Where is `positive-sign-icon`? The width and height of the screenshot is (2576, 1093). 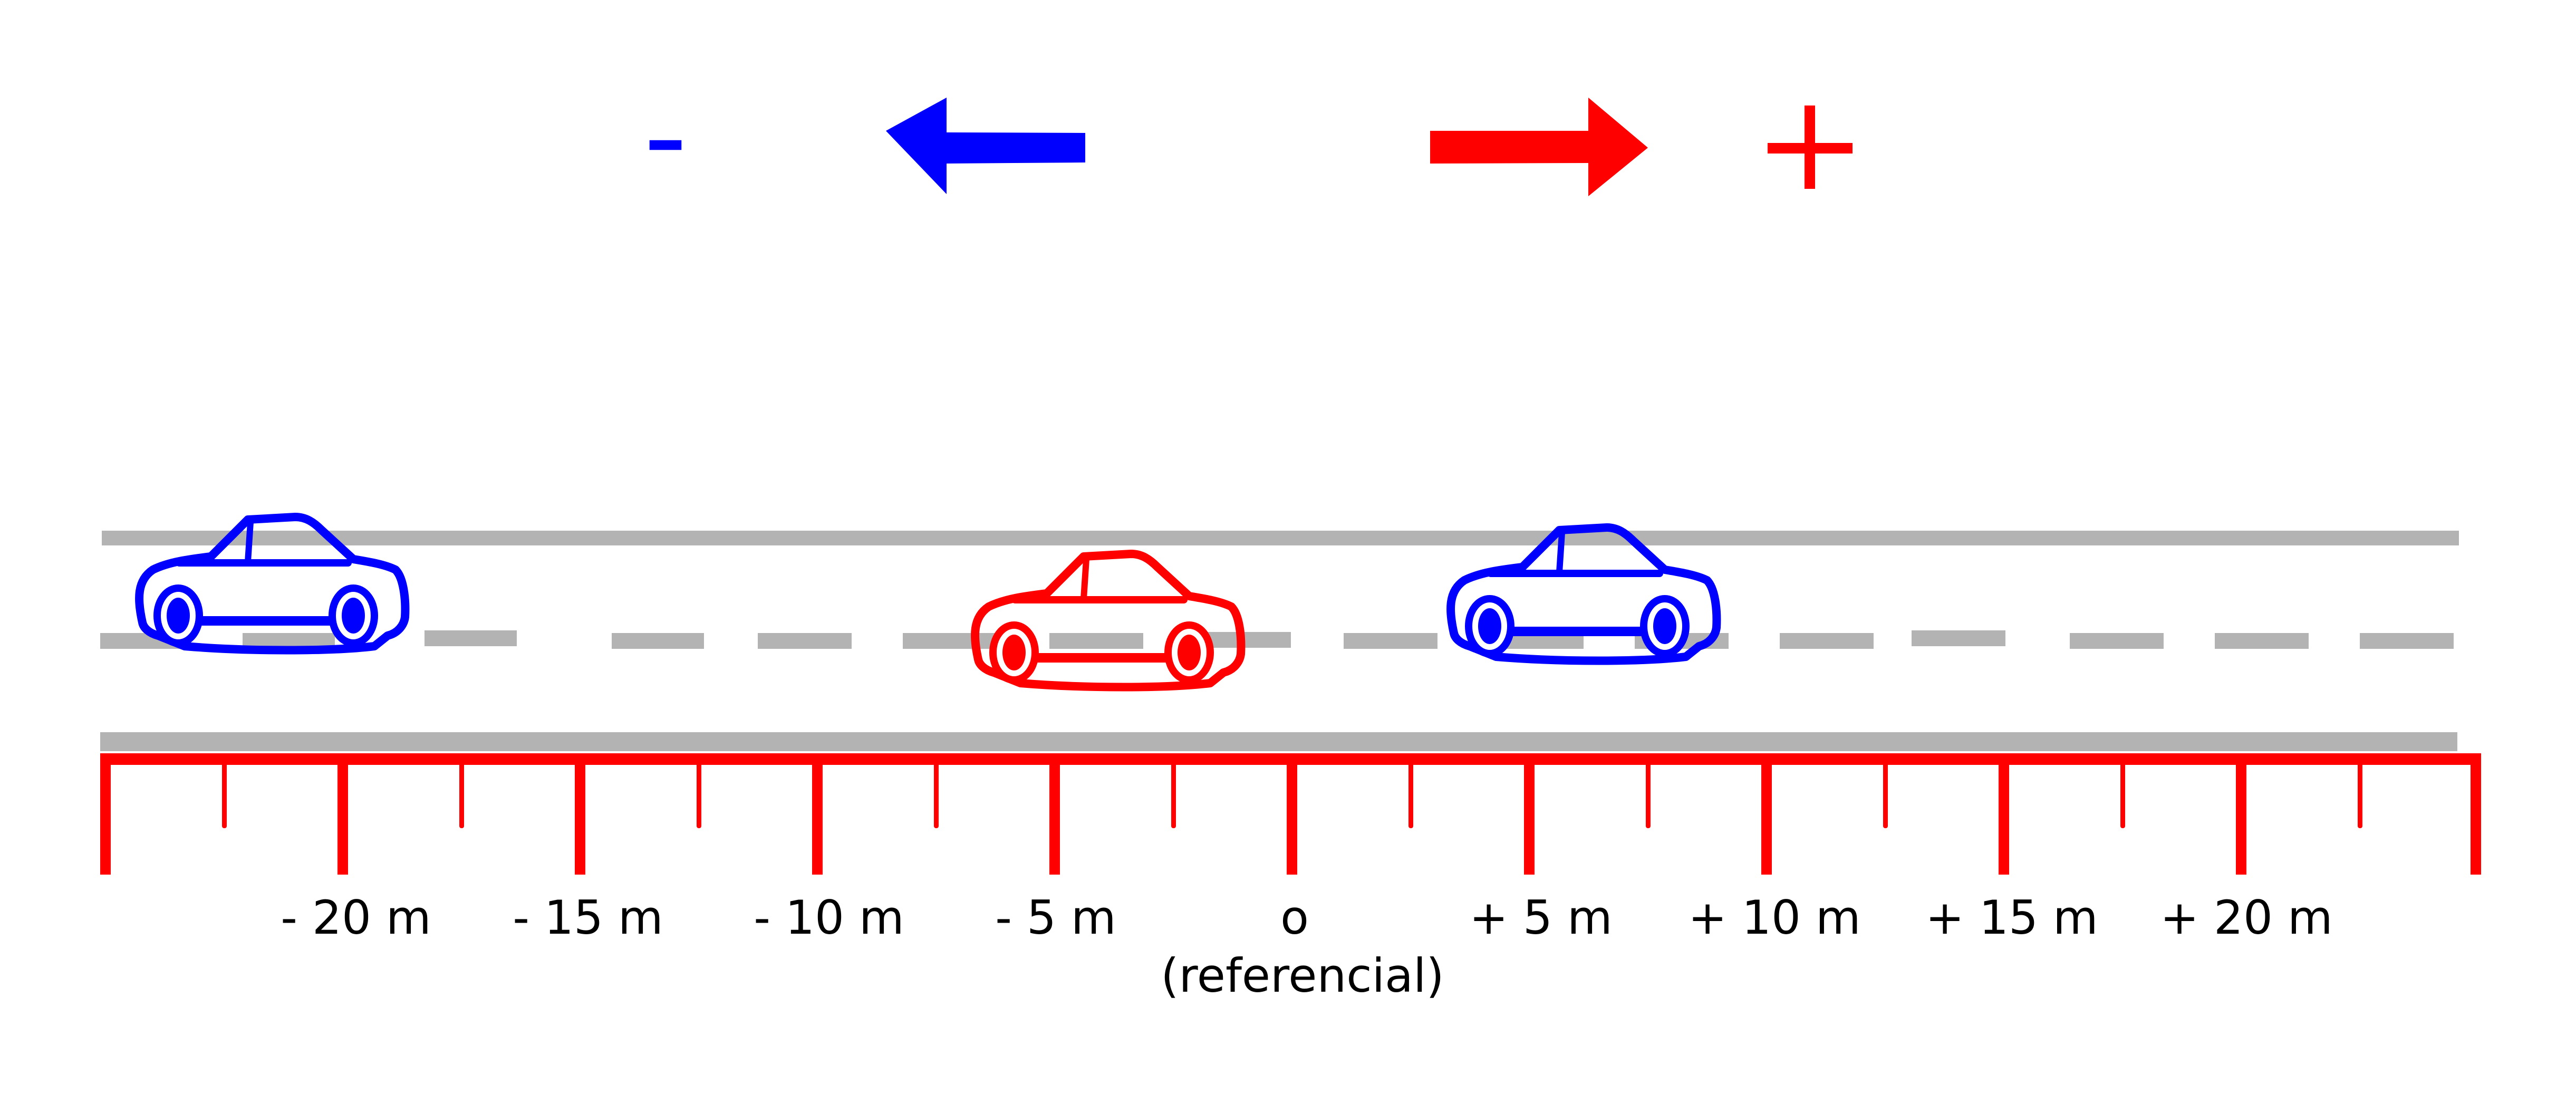
positive-sign-icon is located at coordinates (1810, 147).